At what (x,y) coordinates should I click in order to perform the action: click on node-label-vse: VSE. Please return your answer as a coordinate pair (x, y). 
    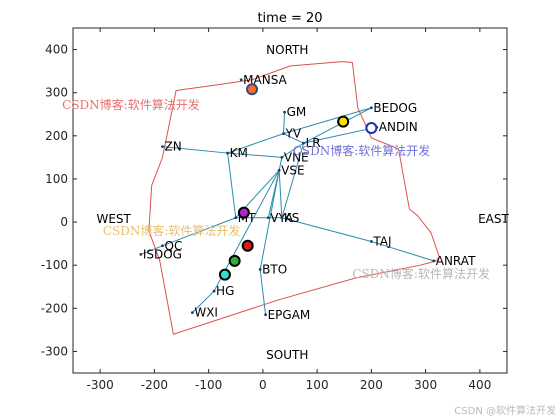
    Looking at the image, I should click on (292, 170).